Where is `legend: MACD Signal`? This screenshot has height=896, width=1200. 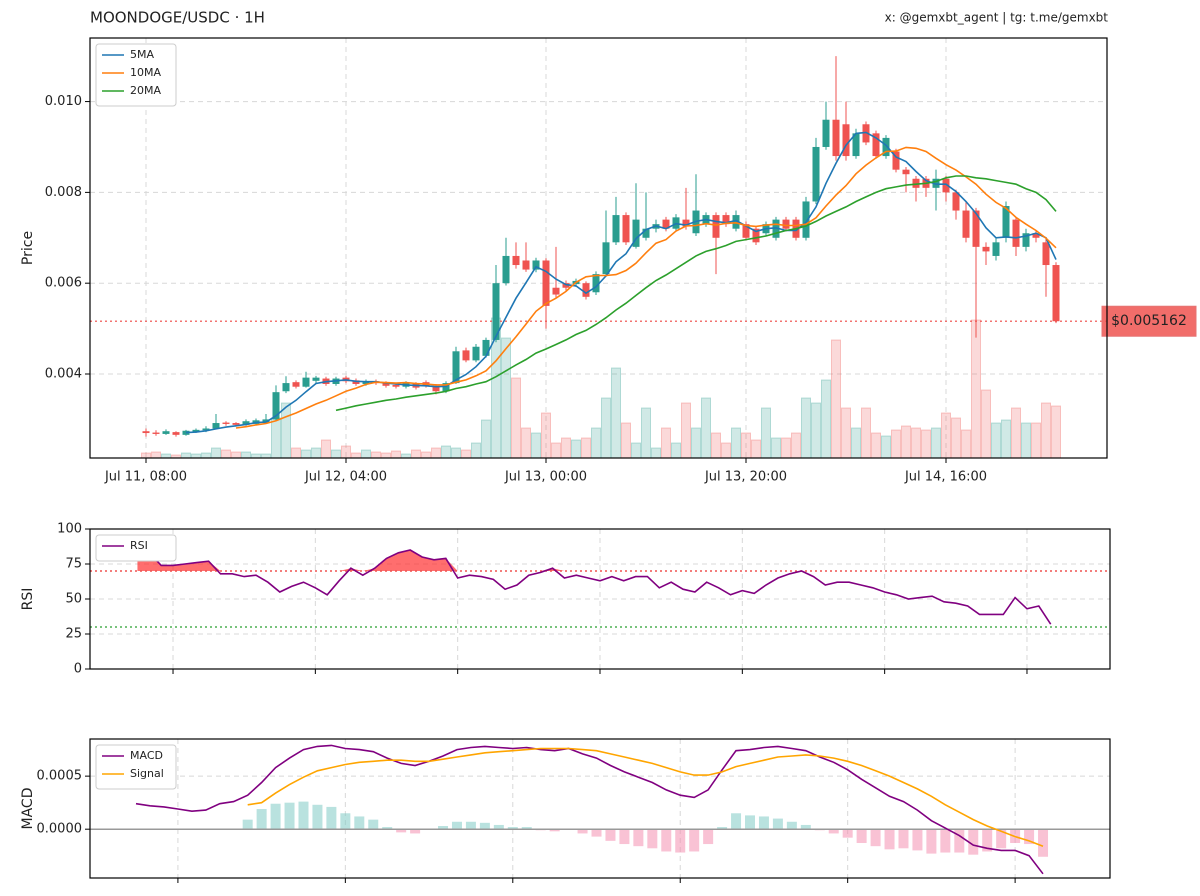 legend: MACD Signal is located at coordinates (136, 767).